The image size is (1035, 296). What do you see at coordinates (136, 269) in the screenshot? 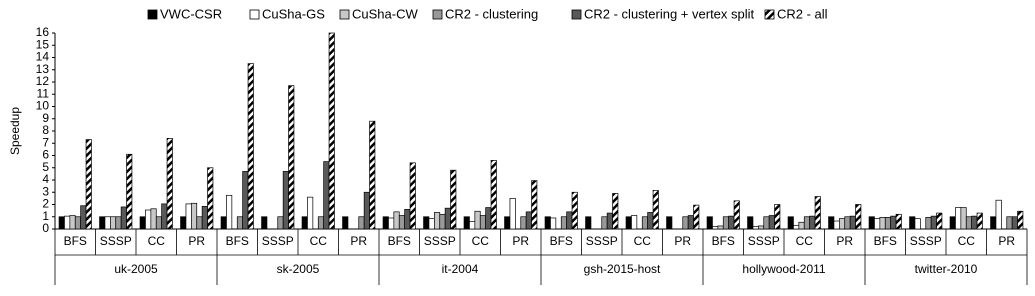
I see `group-label: uk-2005` at bounding box center [136, 269].